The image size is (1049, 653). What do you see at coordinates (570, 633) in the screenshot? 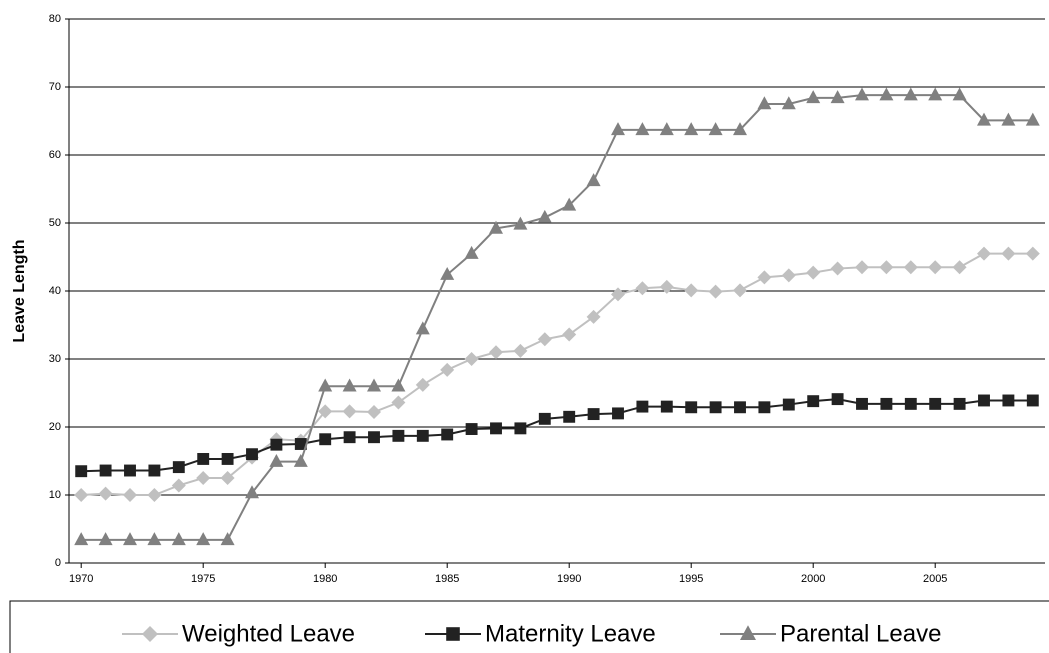
I see `legend-label: Maternity Leave` at bounding box center [570, 633].